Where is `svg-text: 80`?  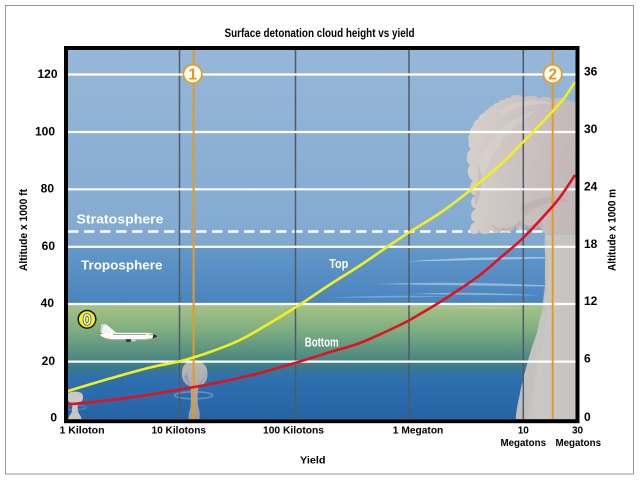
svg-text: 80 is located at coordinates (48, 189).